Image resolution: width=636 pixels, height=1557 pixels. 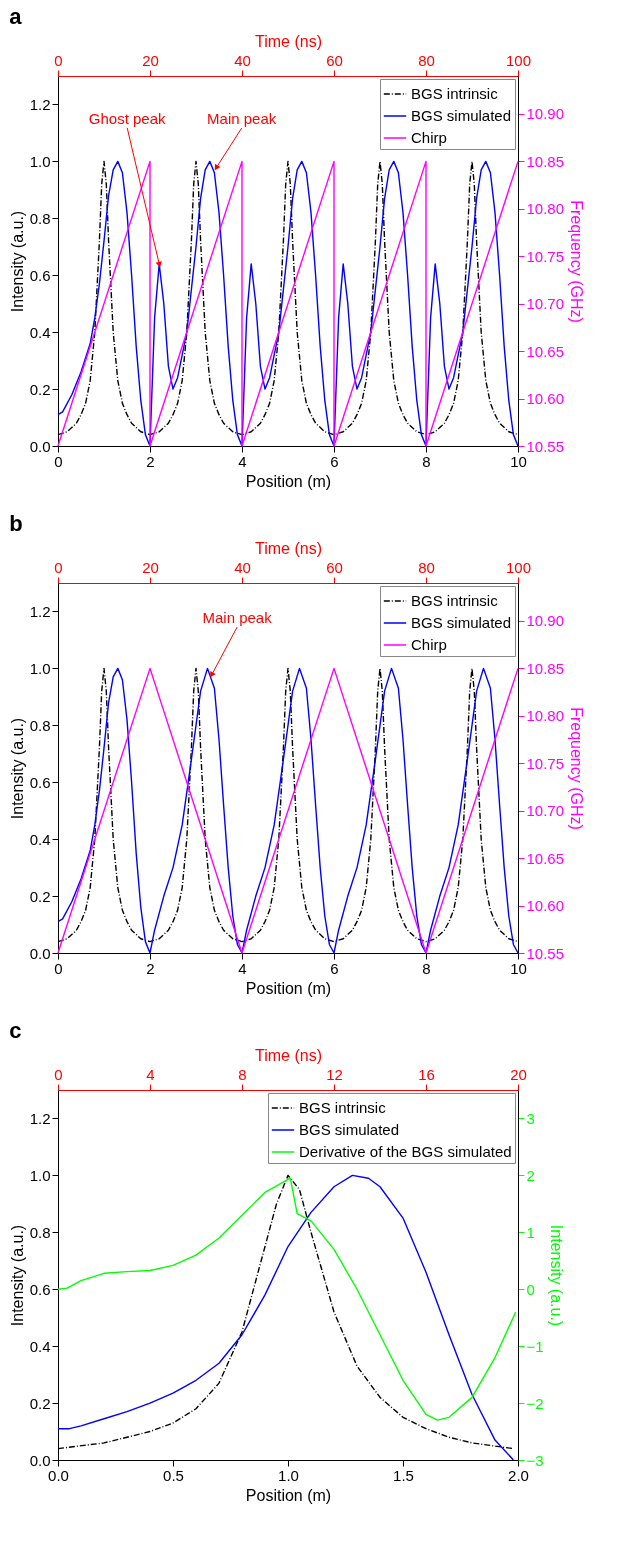 I want to click on chart-title: c, so click(x=15, y=1030).